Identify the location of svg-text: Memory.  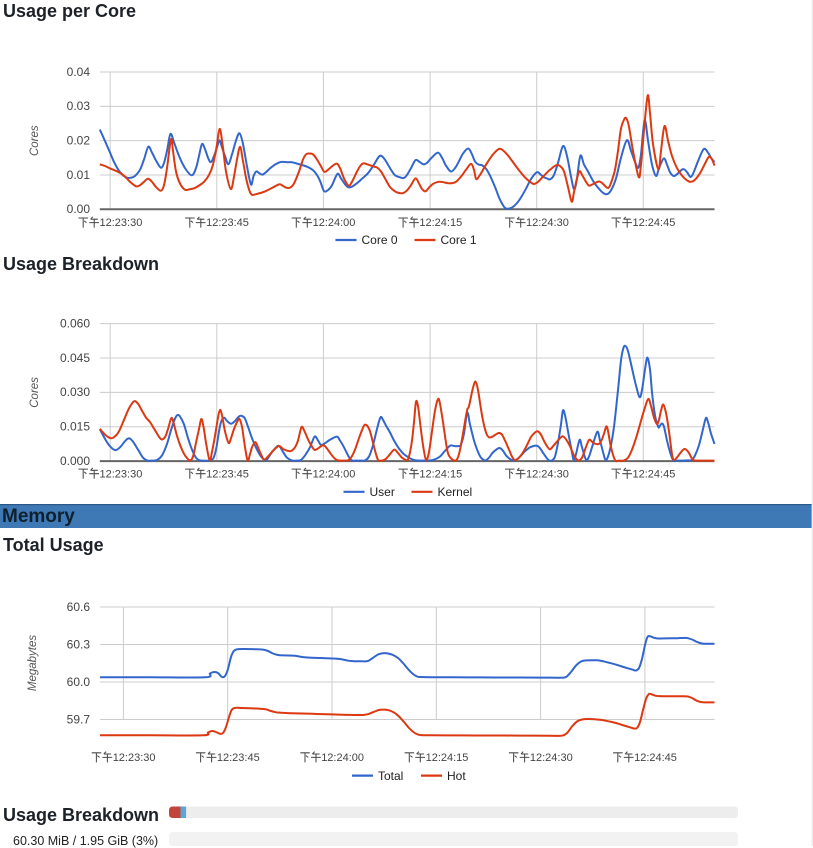
(38, 516).